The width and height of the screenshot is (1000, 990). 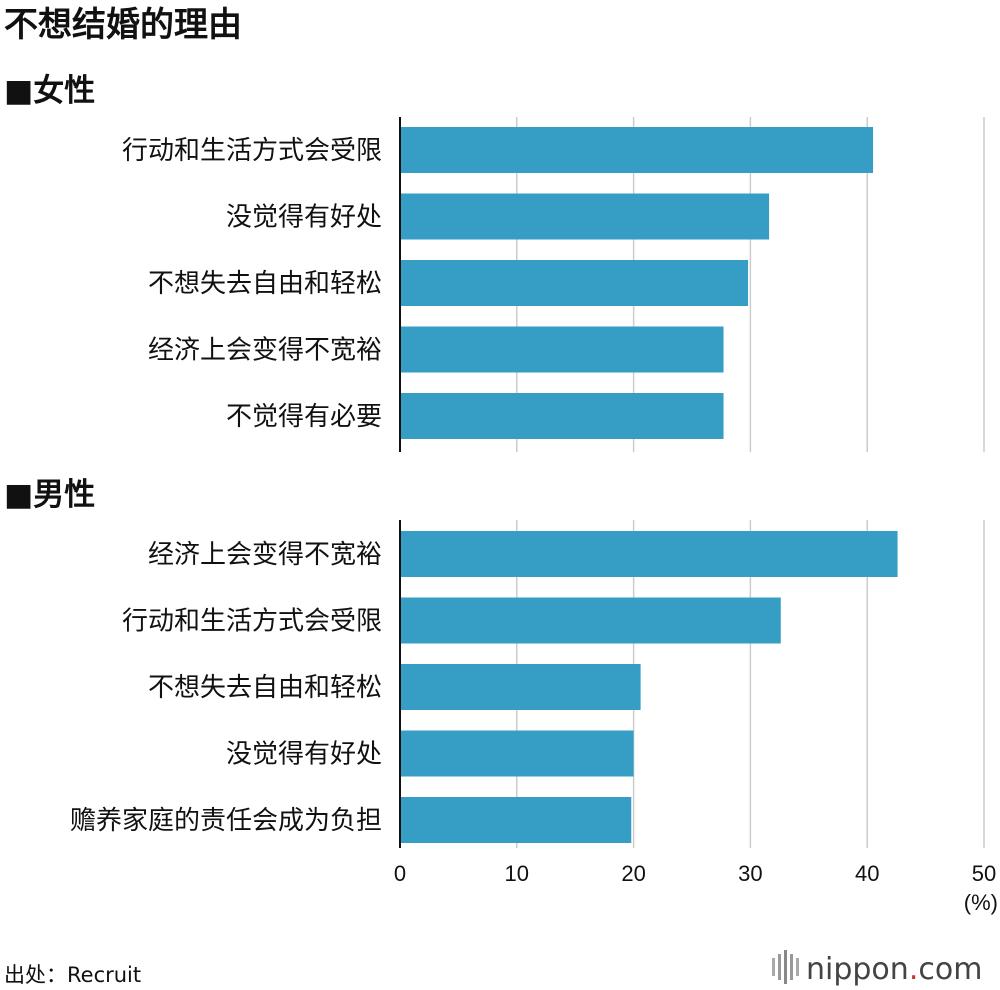 What do you see at coordinates (867, 873) in the screenshot?
I see `x-tick-label-40: 40` at bounding box center [867, 873].